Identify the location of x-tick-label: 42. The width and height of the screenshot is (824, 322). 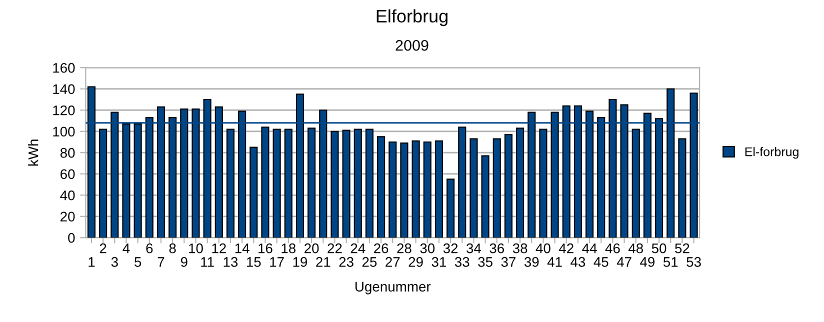
(566, 248).